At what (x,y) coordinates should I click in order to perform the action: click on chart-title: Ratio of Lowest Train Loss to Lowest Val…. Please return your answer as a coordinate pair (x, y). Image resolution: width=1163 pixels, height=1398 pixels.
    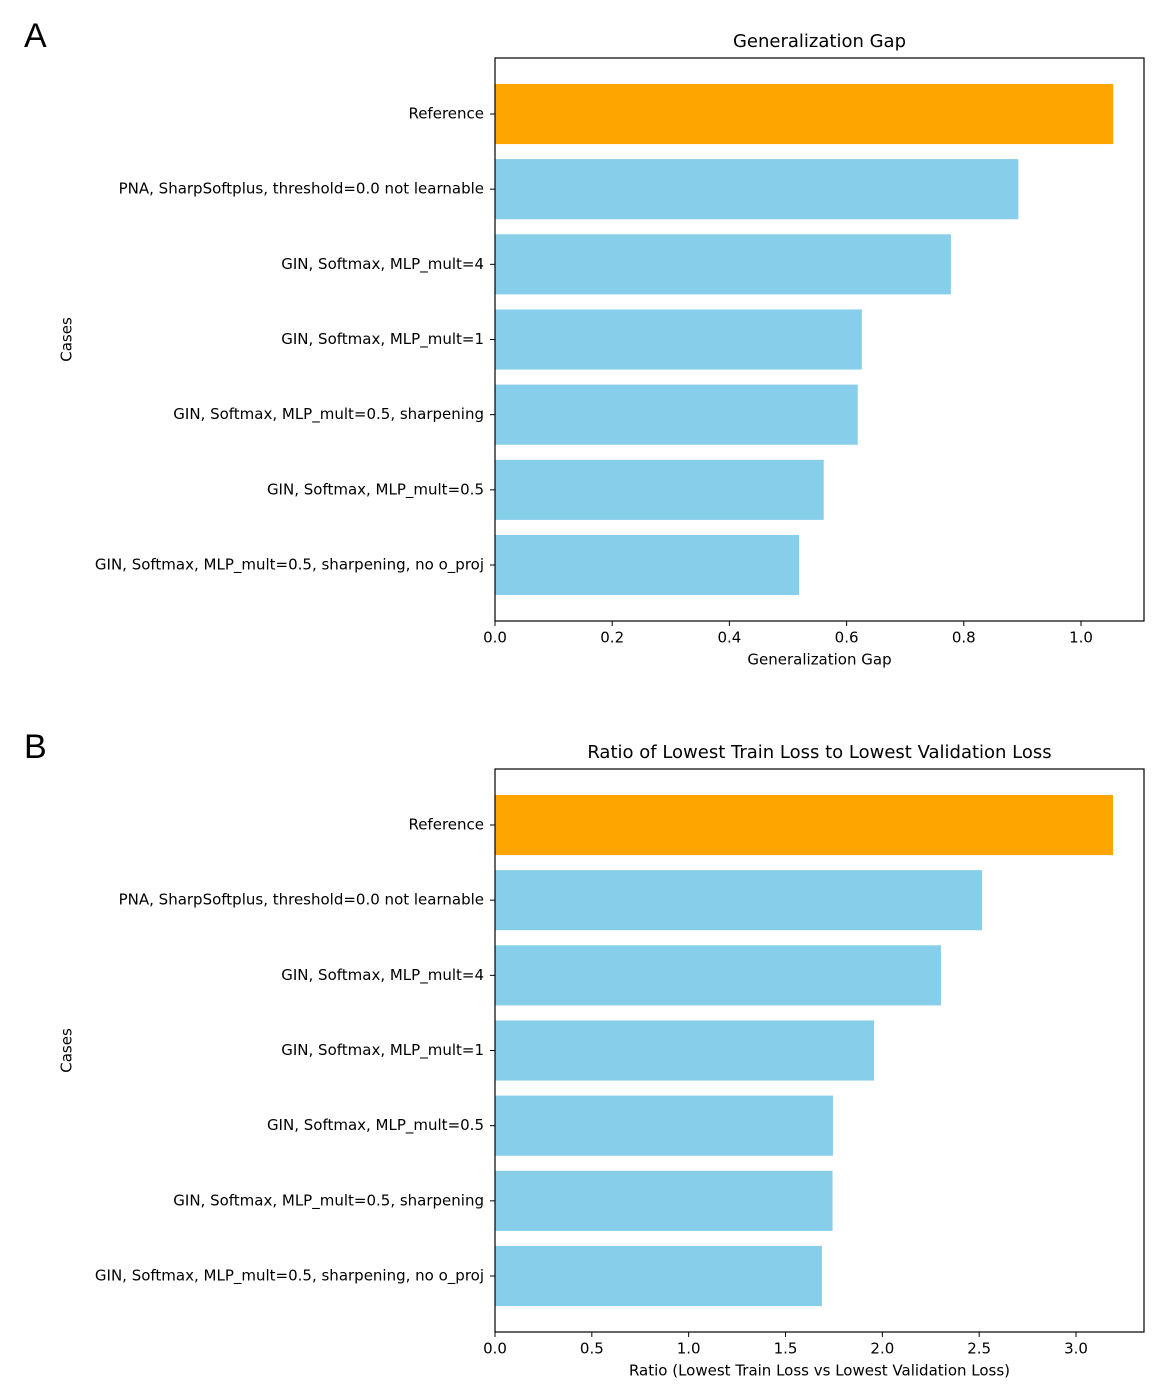
    Looking at the image, I should click on (819, 752).